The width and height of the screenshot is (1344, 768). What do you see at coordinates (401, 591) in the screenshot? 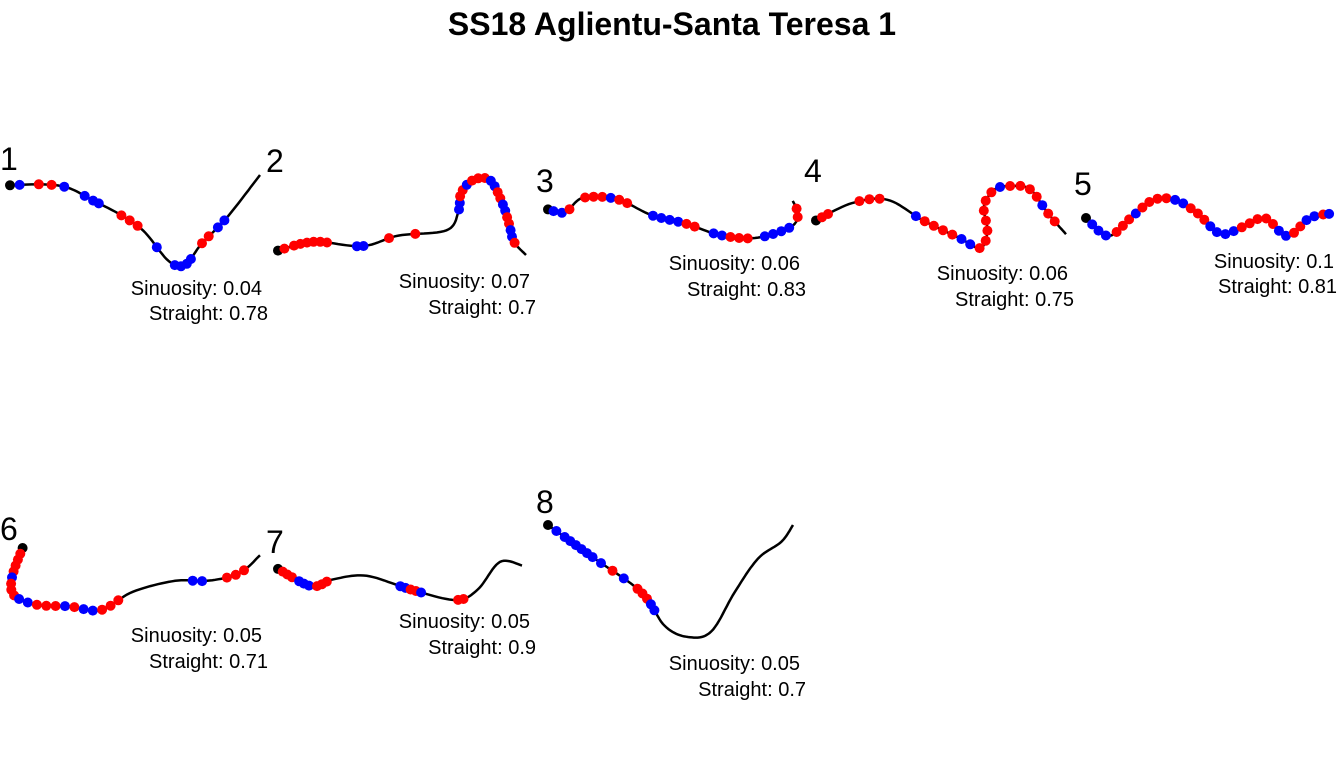
I see `panel-7: 7 Sinuosity: 0.05 Straight: 0.9` at bounding box center [401, 591].